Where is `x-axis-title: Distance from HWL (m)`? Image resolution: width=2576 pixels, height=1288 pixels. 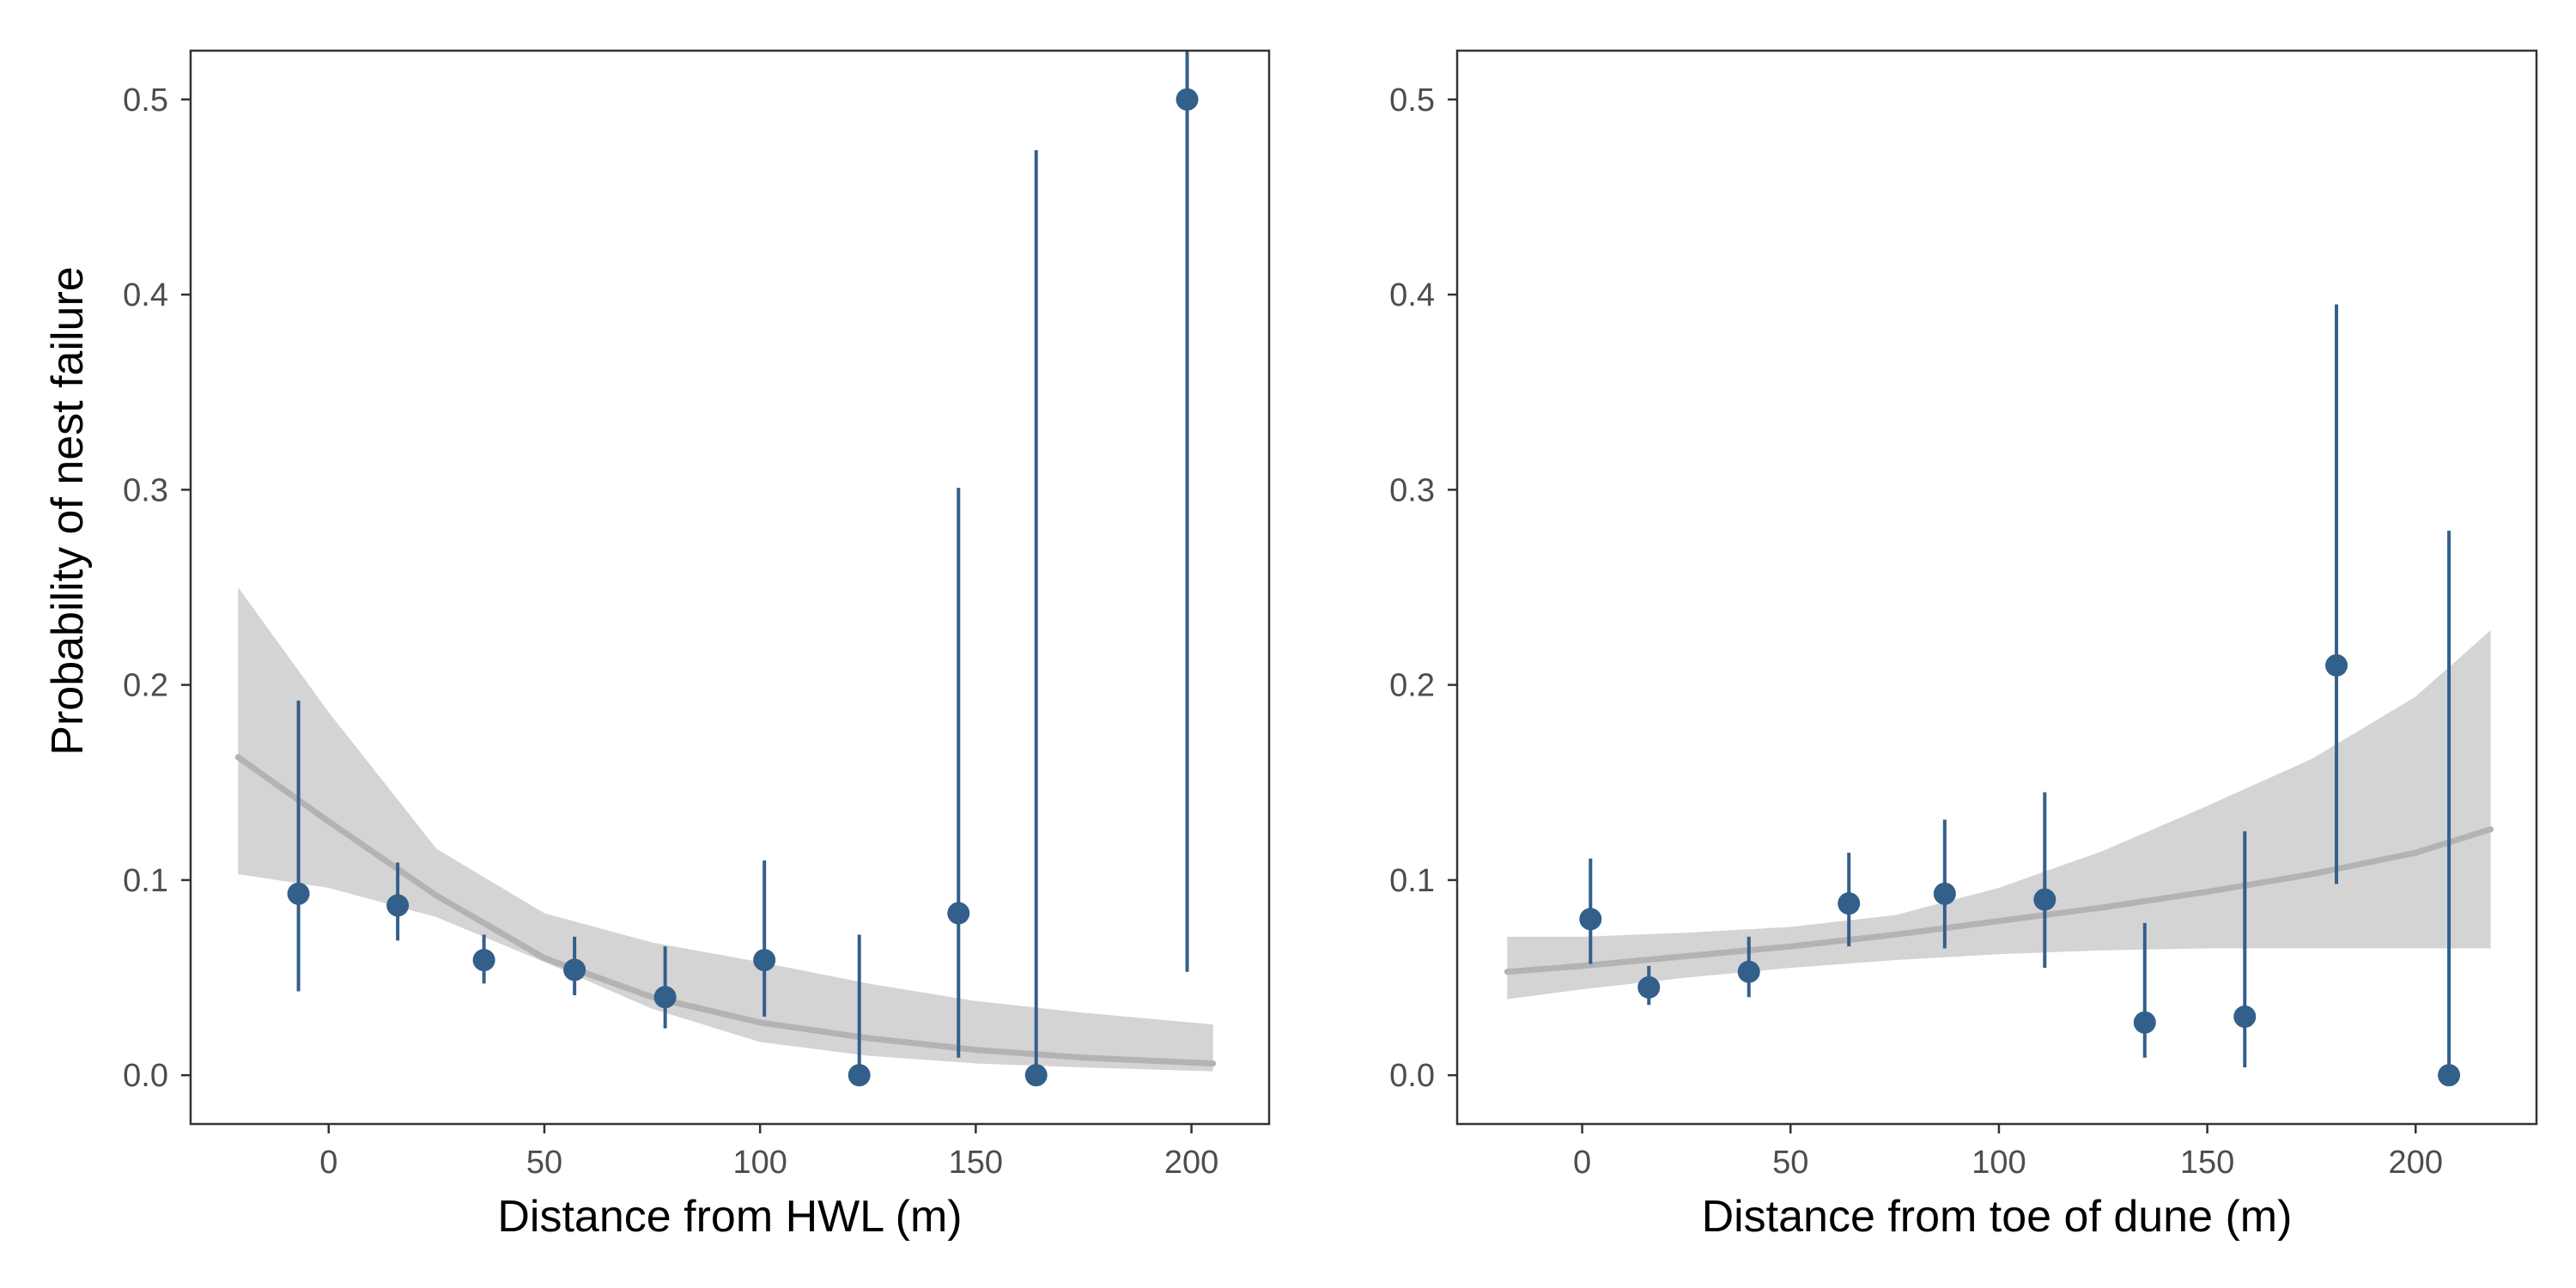 x-axis-title: Distance from HWL (m) is located at coordinates (729, 1217).